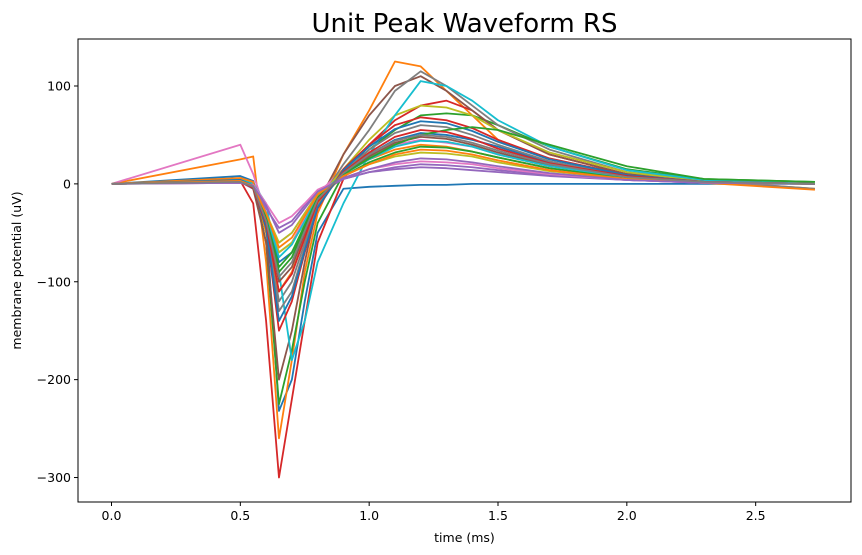 The width and height of the screenshot is (862, 555). I want to click on x-tick-label: 1.5, so click(498, 515).